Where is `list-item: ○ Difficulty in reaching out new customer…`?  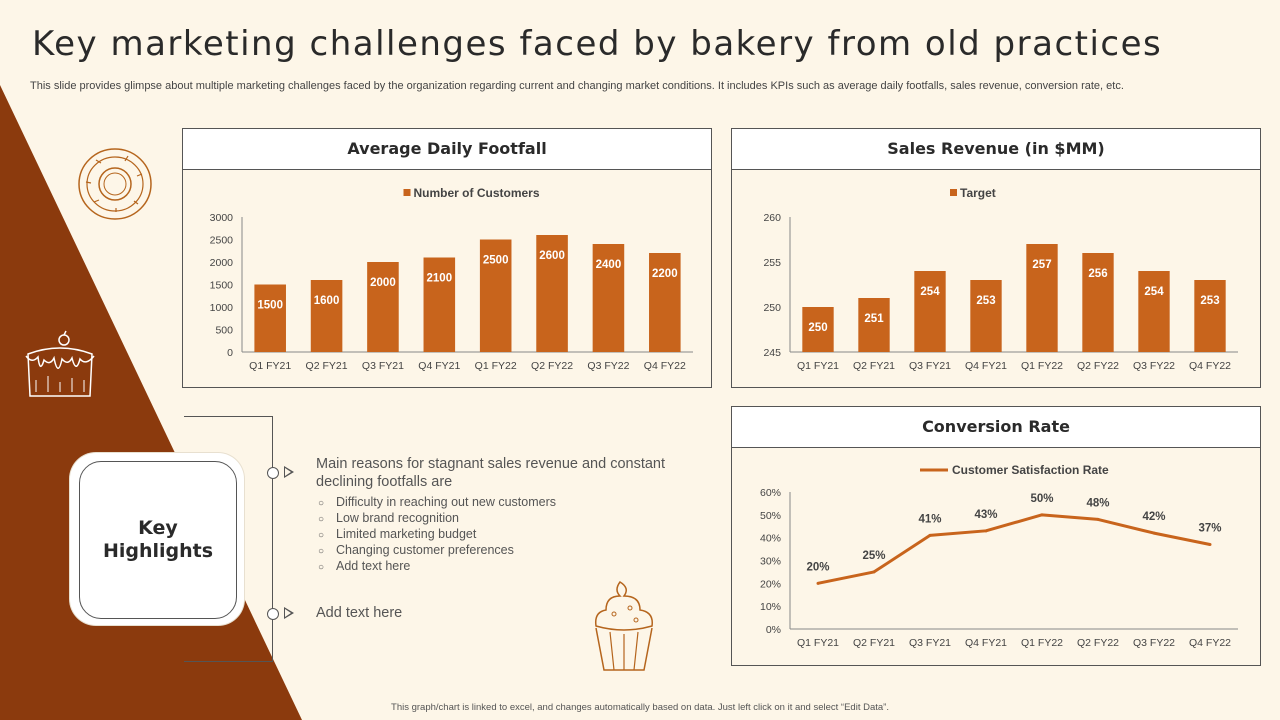
list-item: ○ Difficulty in reaching out new customer… is located at coordinates (437, 502).